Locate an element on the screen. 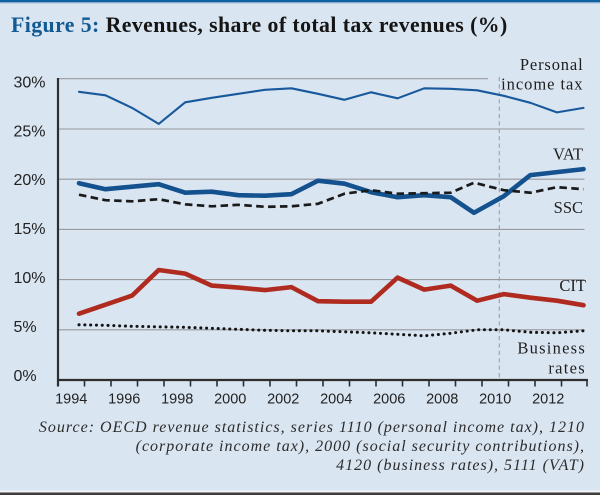 The width and height of the screenshot is (600, 495). svg-text: 2006 is located at coordinates (389, 400).